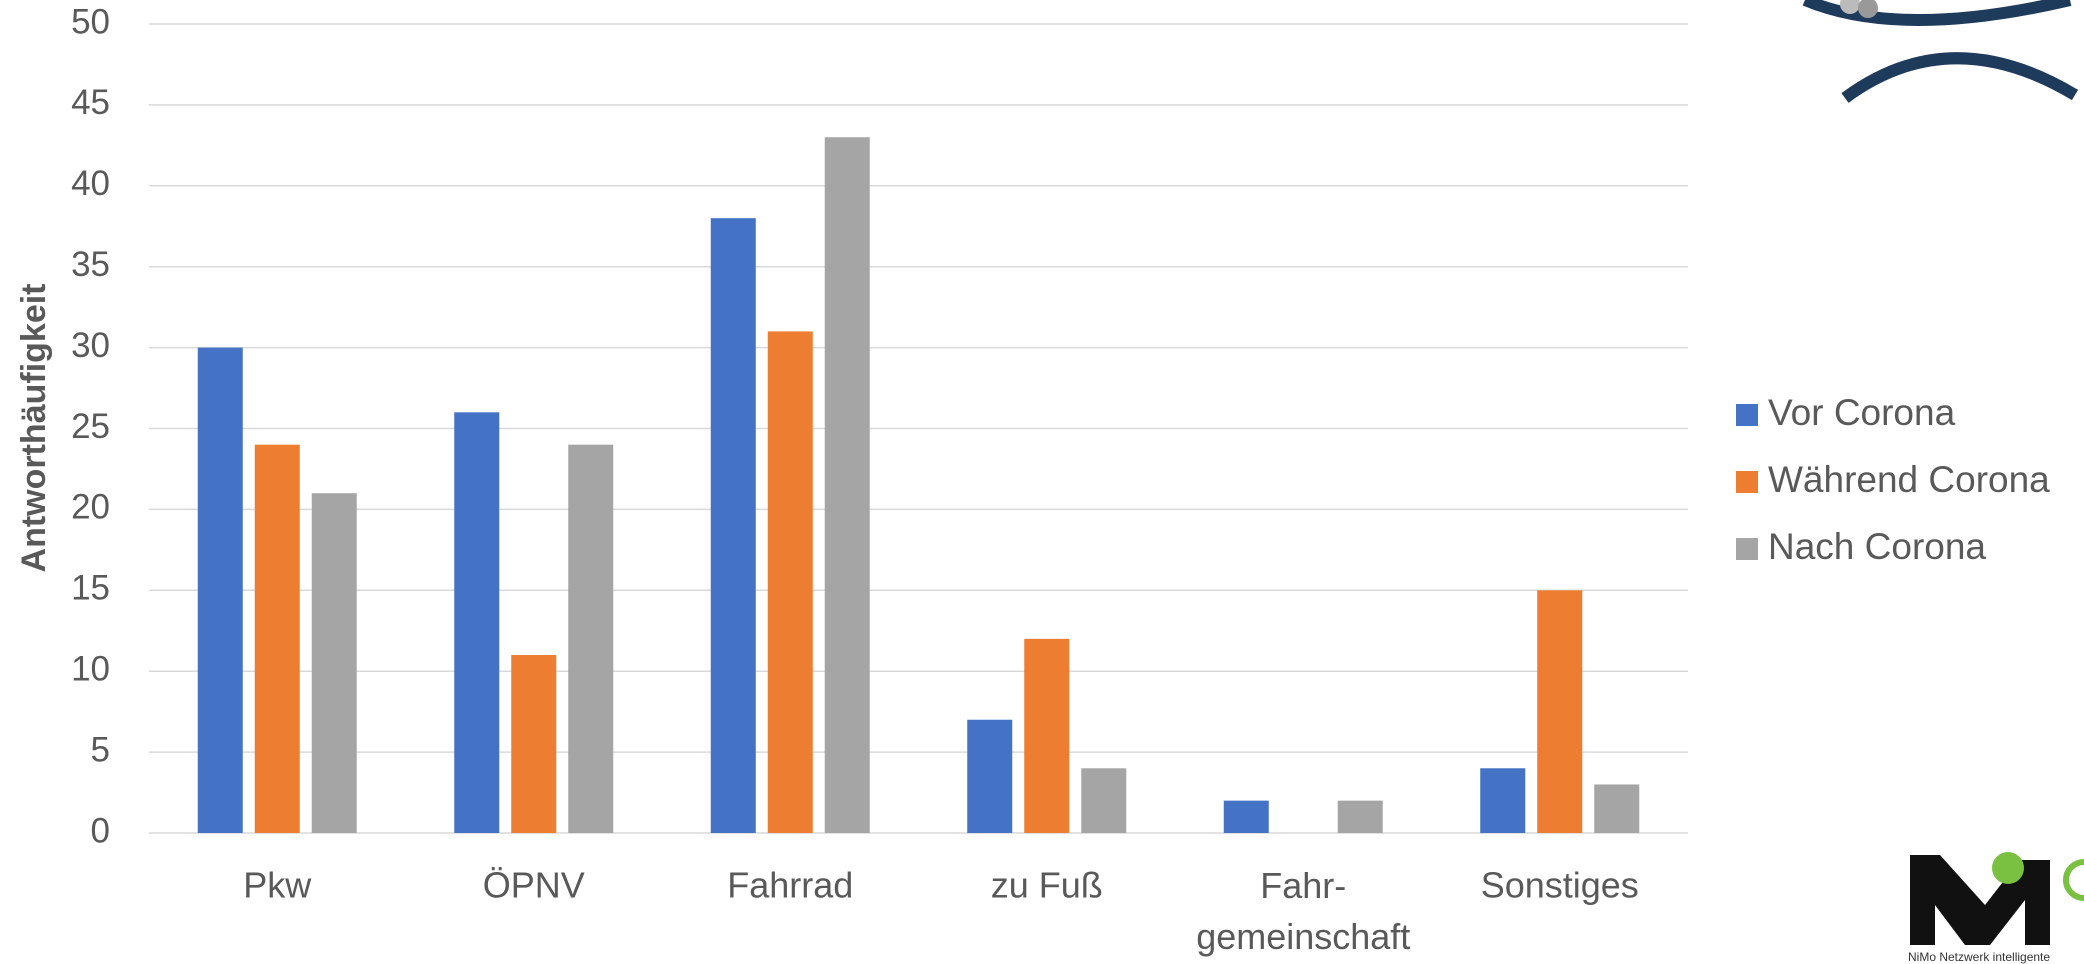 The image size is (2084, 964). What do you see at coordinates (1047, 885) in the screenshot?
I see `x-tick-label: zu Fuß` at bounding box center [1047, 885].